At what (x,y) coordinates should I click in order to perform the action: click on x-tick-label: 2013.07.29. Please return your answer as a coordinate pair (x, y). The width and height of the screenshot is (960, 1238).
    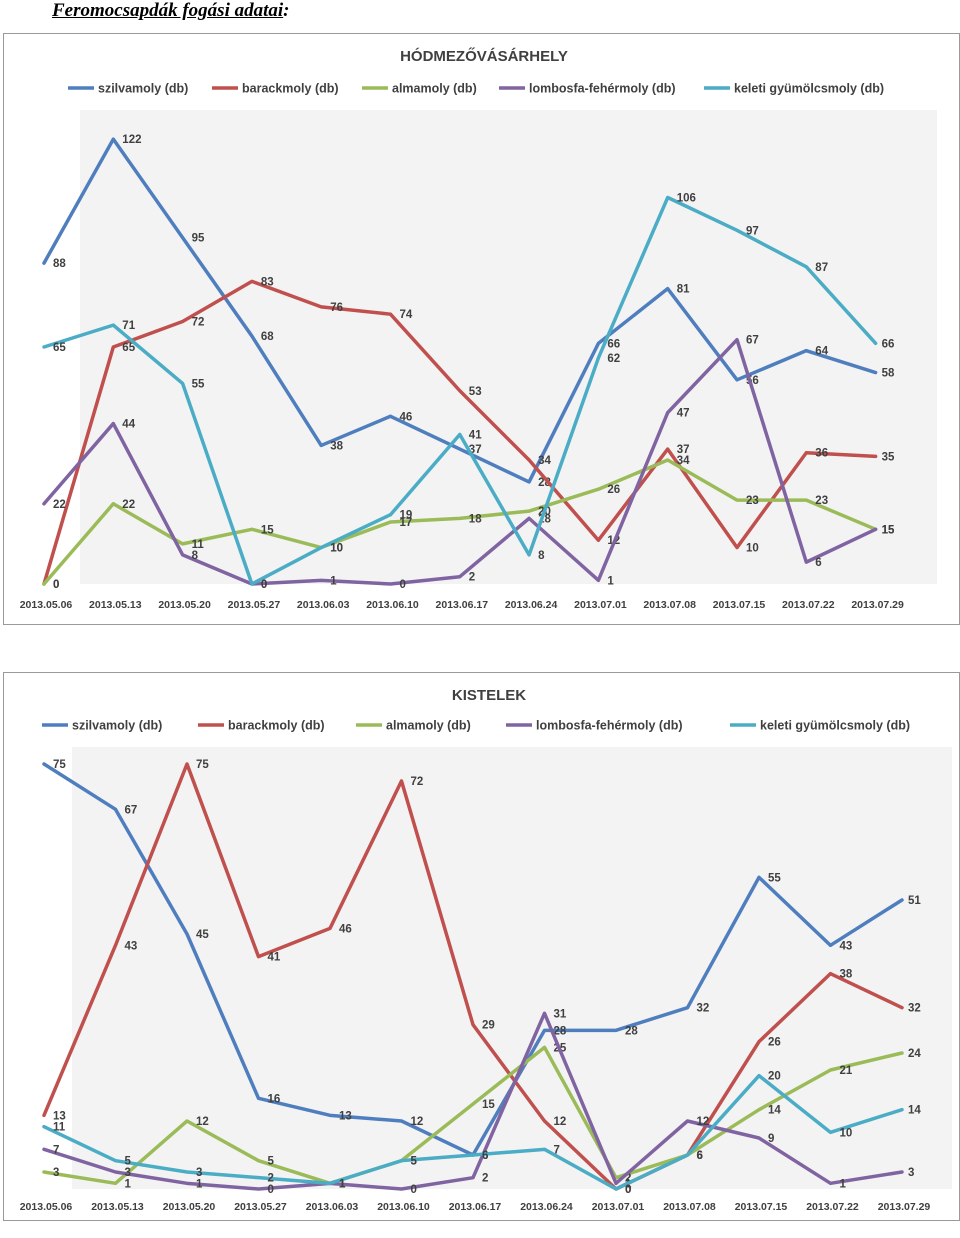
    Looking at the image, I should click on (904, 1207).